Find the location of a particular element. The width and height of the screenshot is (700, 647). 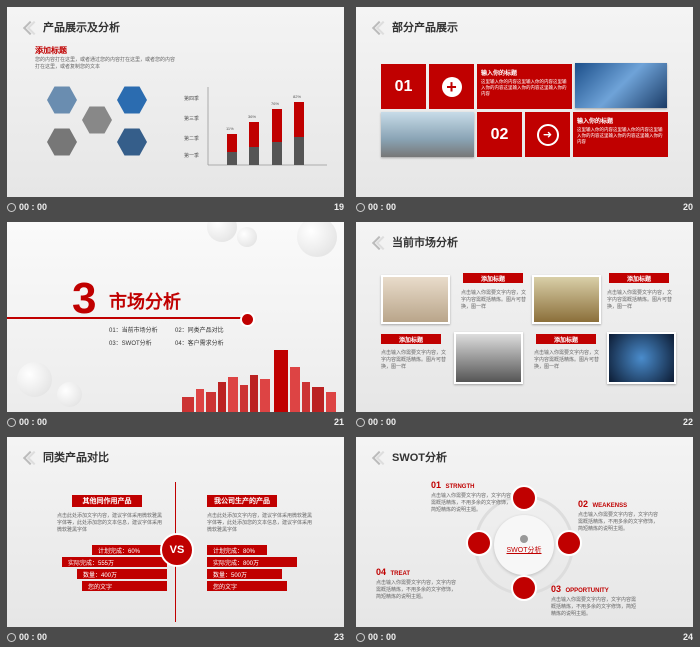

footer-22: 00 : 00 22 is located at coordinates (524, 422).